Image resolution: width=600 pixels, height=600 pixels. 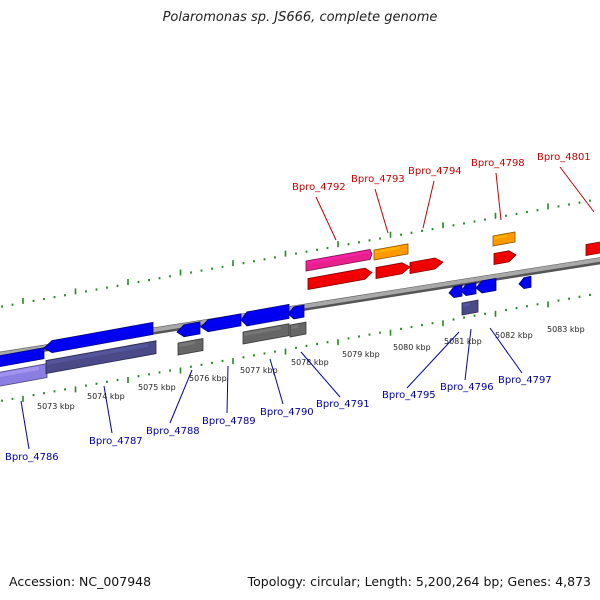 What do you see at coordinates (24, 375) in the screenshot?
I see `gene-bpro-4786-cds` at bounding box center [24, 375].